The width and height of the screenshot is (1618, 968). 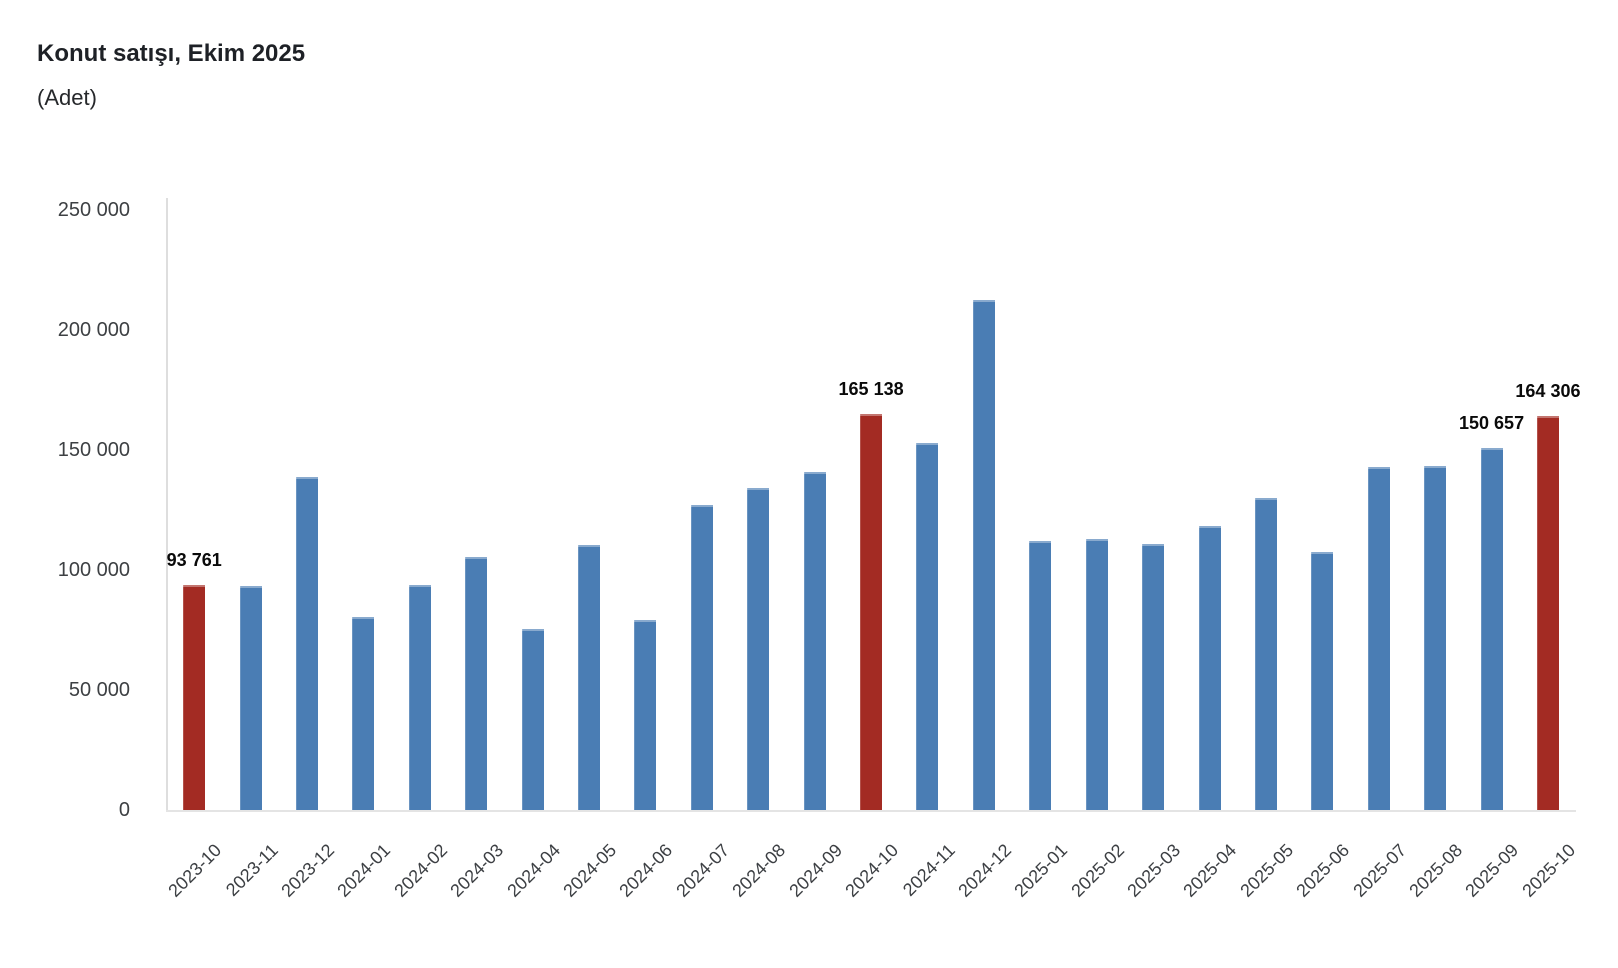 What do you see at coordinates (703, 870) in the screenshot?
I see `x-tick-label: 2024-07` at bounding box center [703, 870].